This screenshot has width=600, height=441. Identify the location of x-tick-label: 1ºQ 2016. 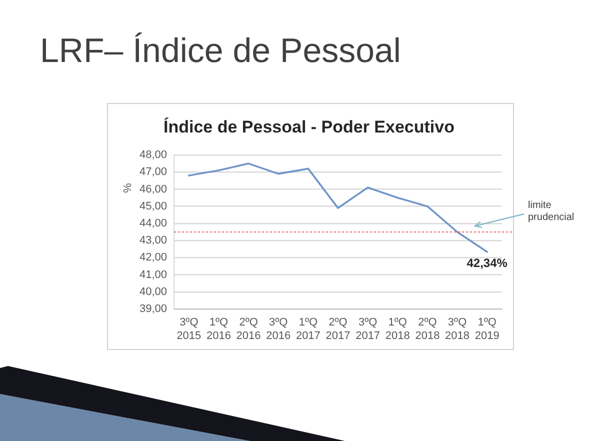
(218, 329).